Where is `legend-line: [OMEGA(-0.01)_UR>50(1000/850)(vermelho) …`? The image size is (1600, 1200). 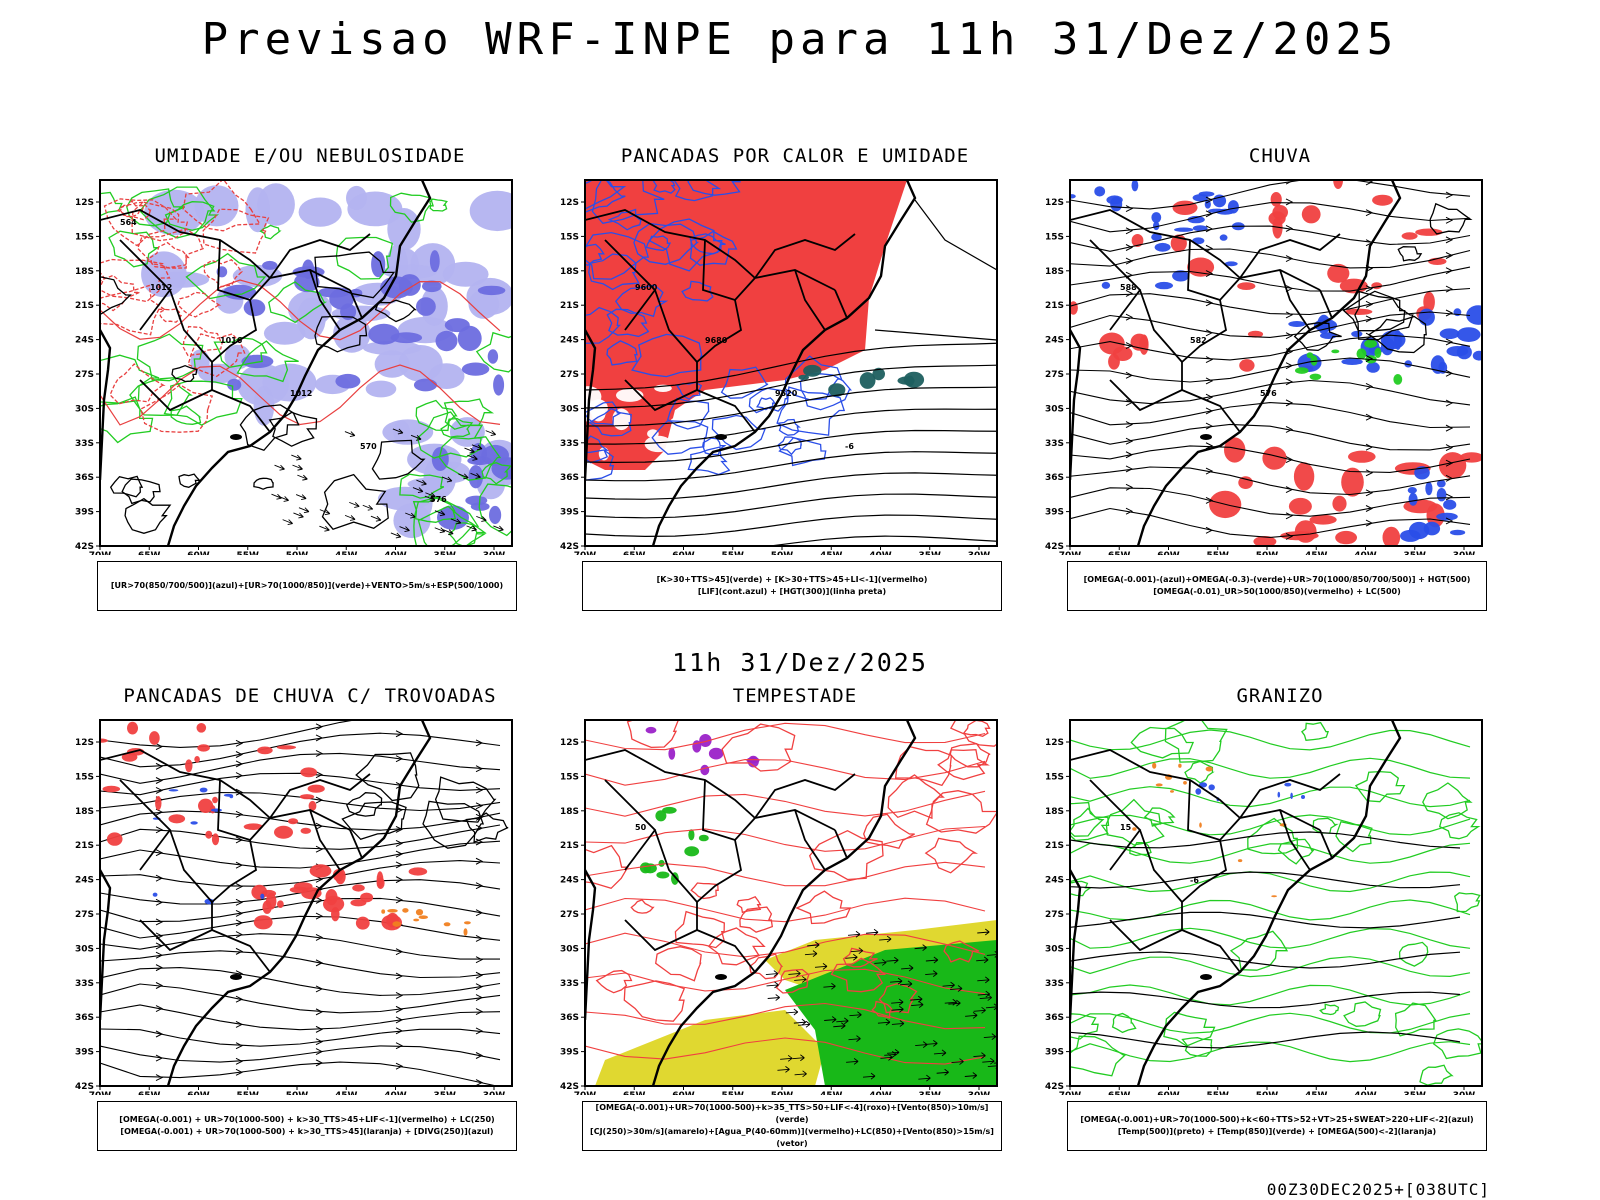 legend-line: [OMEGA(-0.01)_UR>50(1000/850)(vermelho) … is located at coordinates (1277, 591).